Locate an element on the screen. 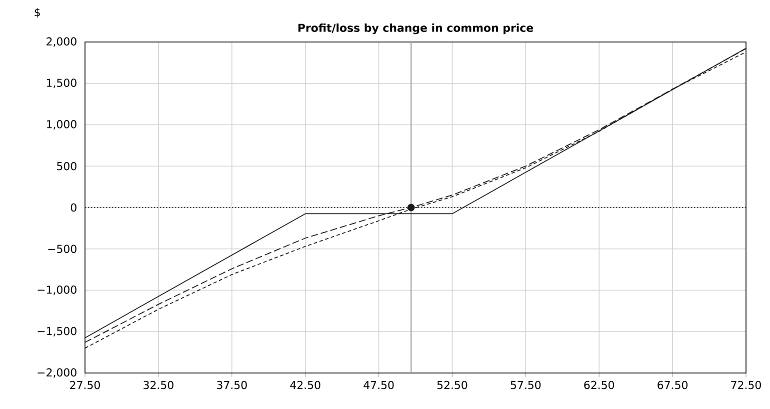  y-tick-label: −1,000 is located at coordinates (57, 290).